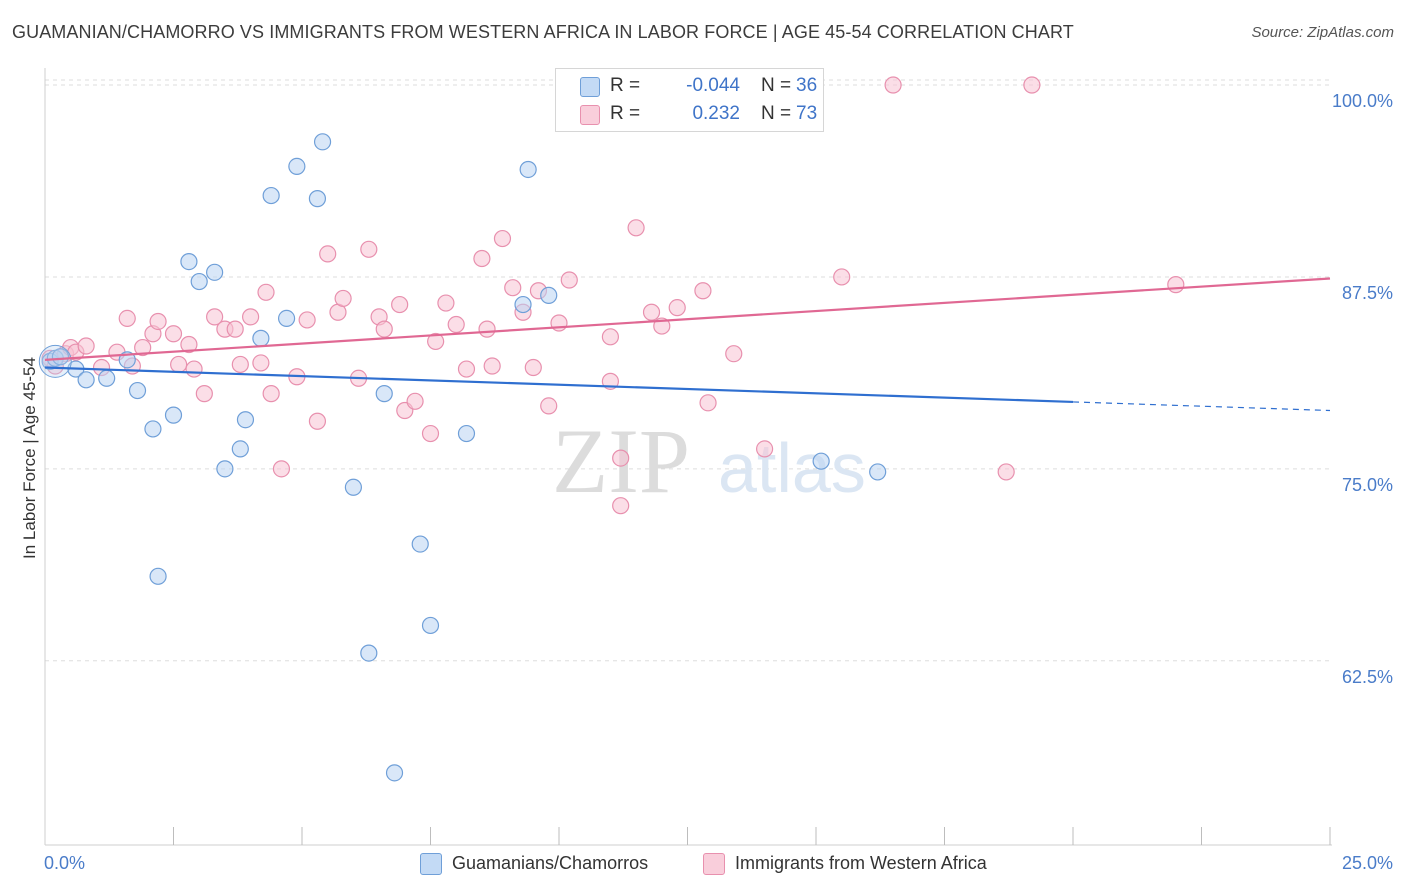  What do you see at coordinates (590, 115) in the screenshot?
I see `legend-swatch-pink` at bounding box center [590, 115].